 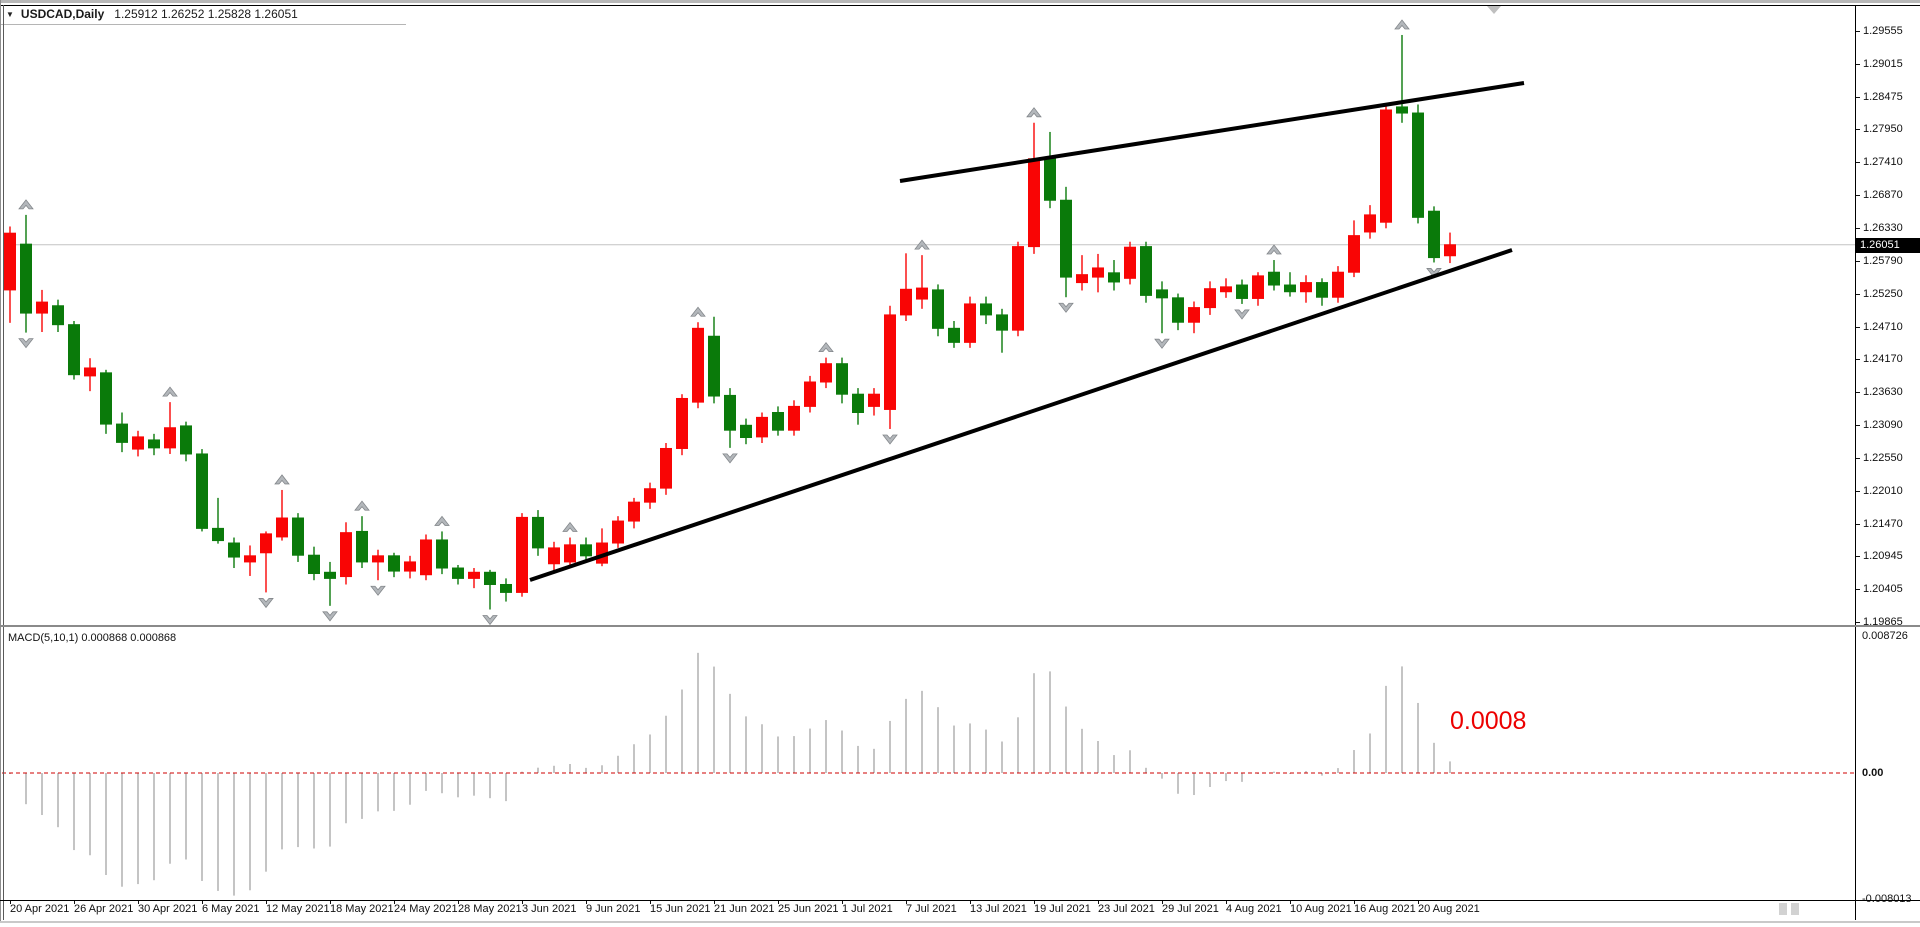 I want to click on chart-ohlc-values: 1.25912 1.26252 1.25828 1.26051, so click(x=206, y=14).